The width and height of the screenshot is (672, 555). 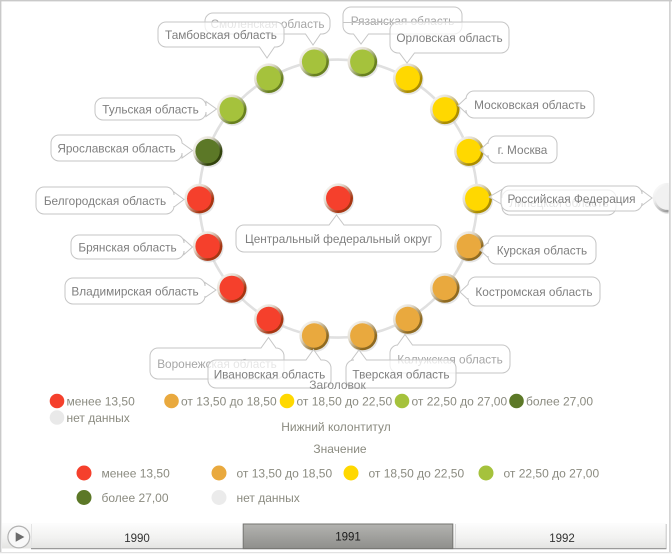 What do you see at coordinates (449, 38) in the screenshot?
I see `svg-text: Орловская область` at bounding box center [449, 38].